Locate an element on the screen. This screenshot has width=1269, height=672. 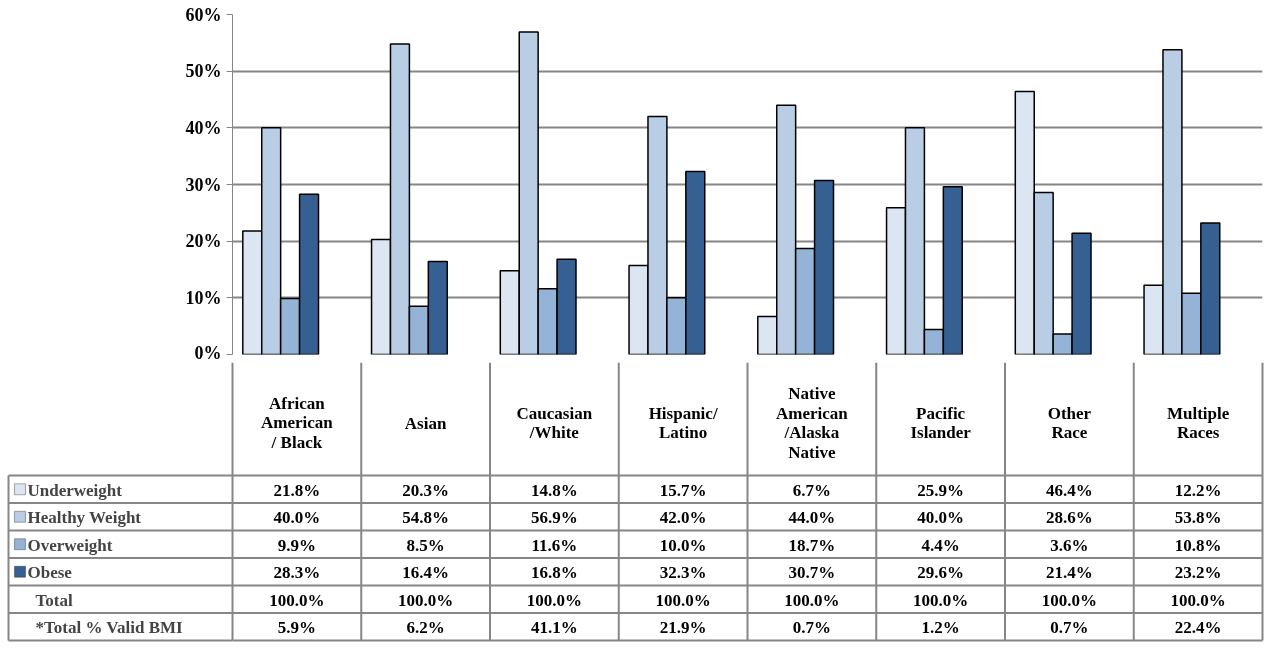
data-label: 4.4% is located at coordinates (940, 545).